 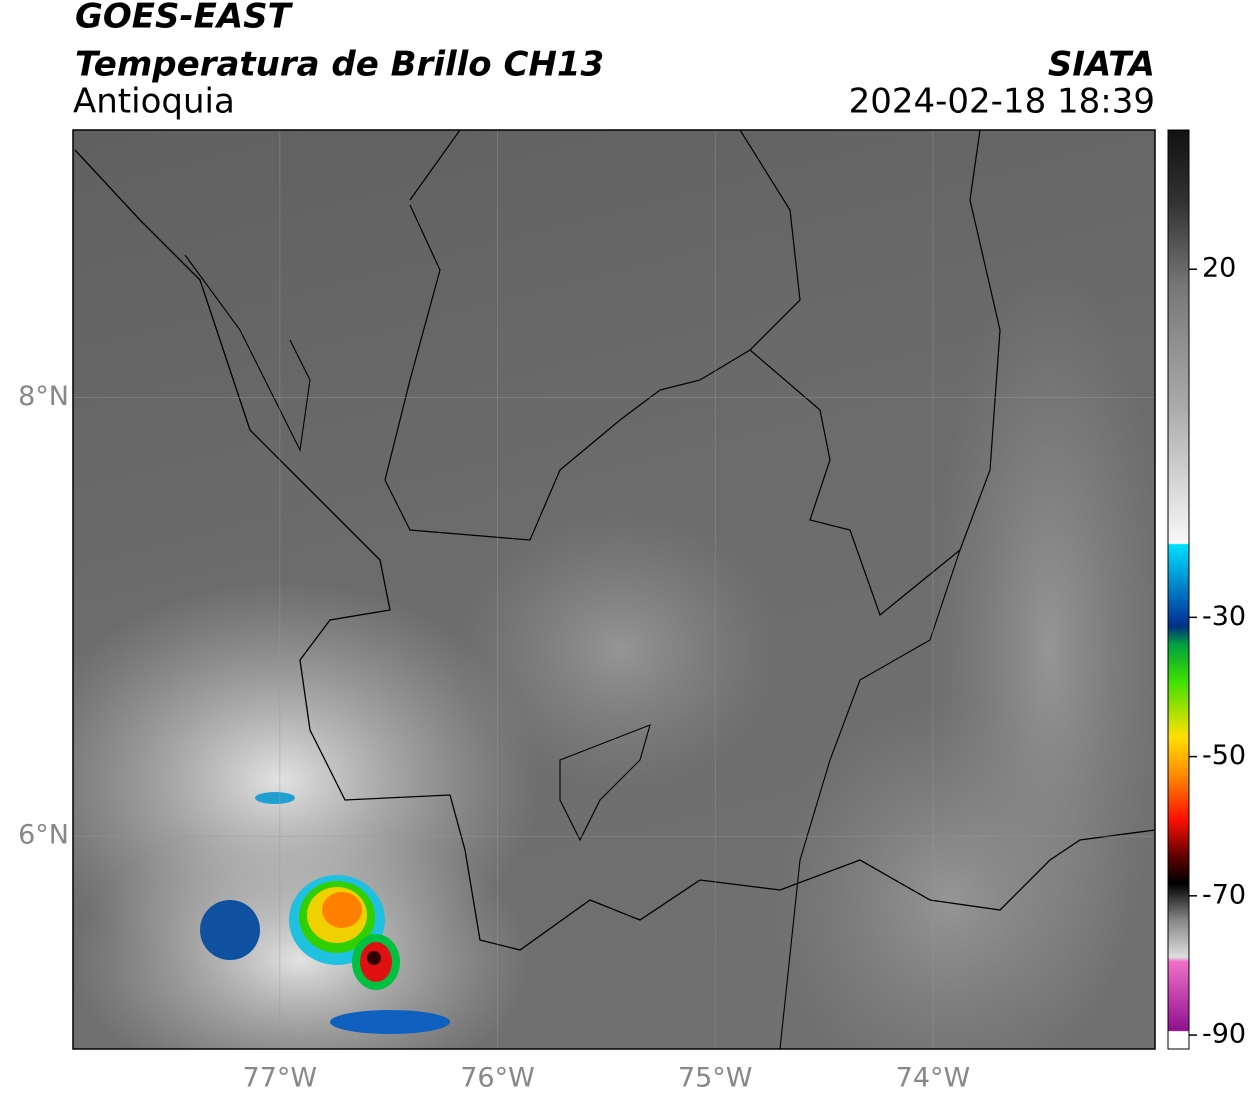 What do you see at coordinates (1224, 616) in the screenshot?
I see `colorbar-tick-label: -30` at bounding box center [1224, 616].